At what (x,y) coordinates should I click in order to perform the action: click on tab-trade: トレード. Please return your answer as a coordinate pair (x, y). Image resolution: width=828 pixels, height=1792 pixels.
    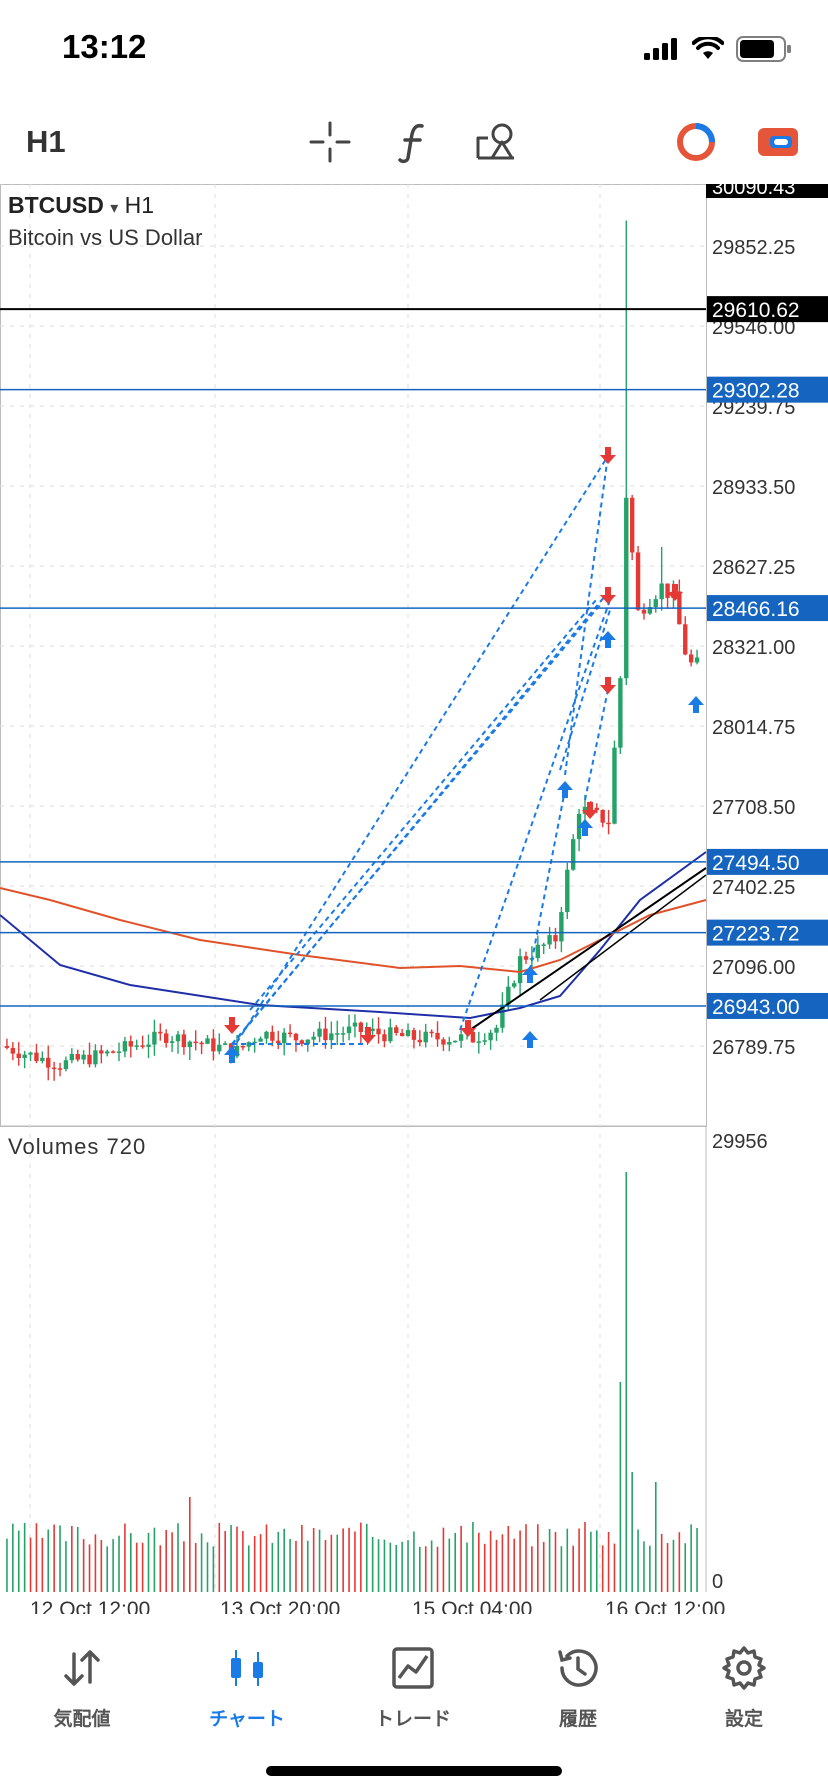
    Looking at the image, I should click on (413, 1686).